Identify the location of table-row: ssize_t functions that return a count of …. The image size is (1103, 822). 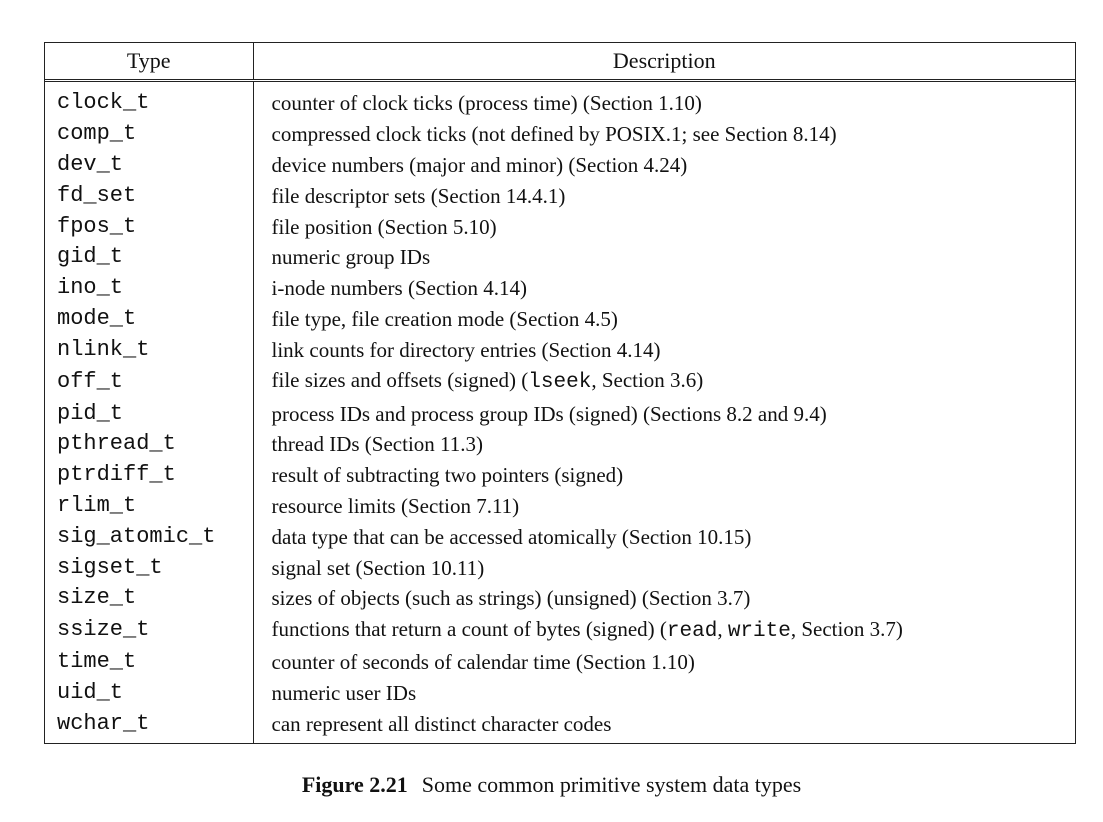
(560, 630).